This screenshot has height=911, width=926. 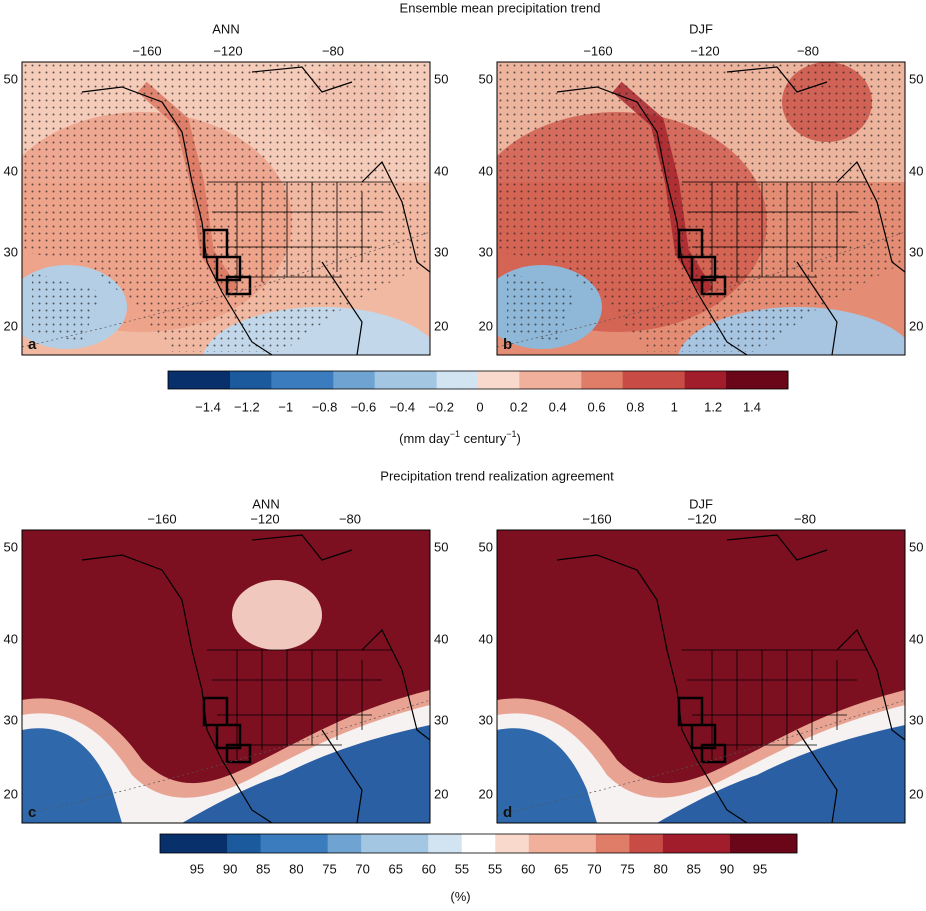 I want to click on colorbar-label: −0.2, so click(x=441, y=406).